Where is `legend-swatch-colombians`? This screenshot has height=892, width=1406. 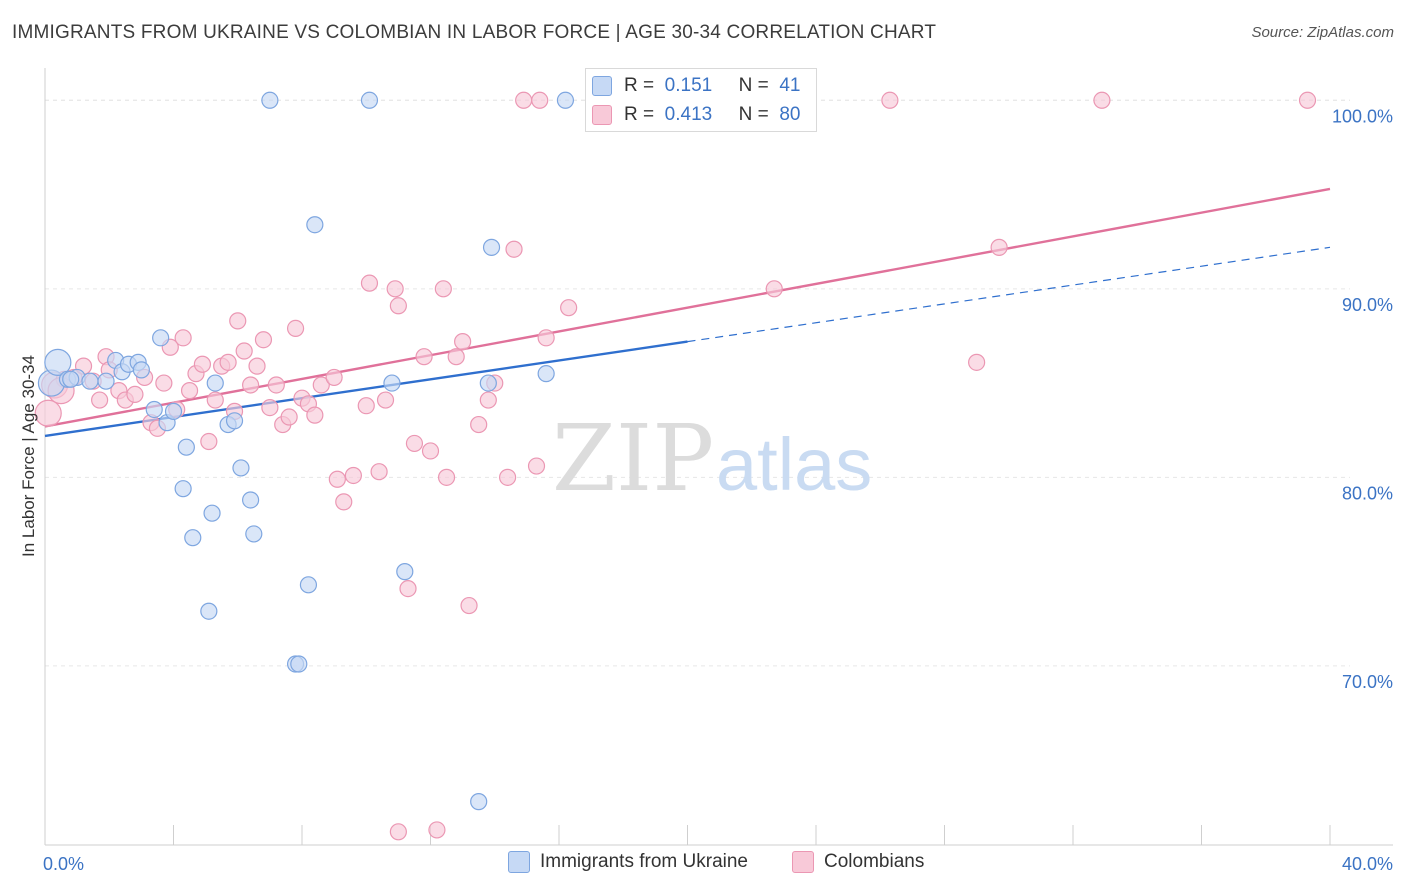 legend-swatch-colombians is located at coordinates (602, 115).